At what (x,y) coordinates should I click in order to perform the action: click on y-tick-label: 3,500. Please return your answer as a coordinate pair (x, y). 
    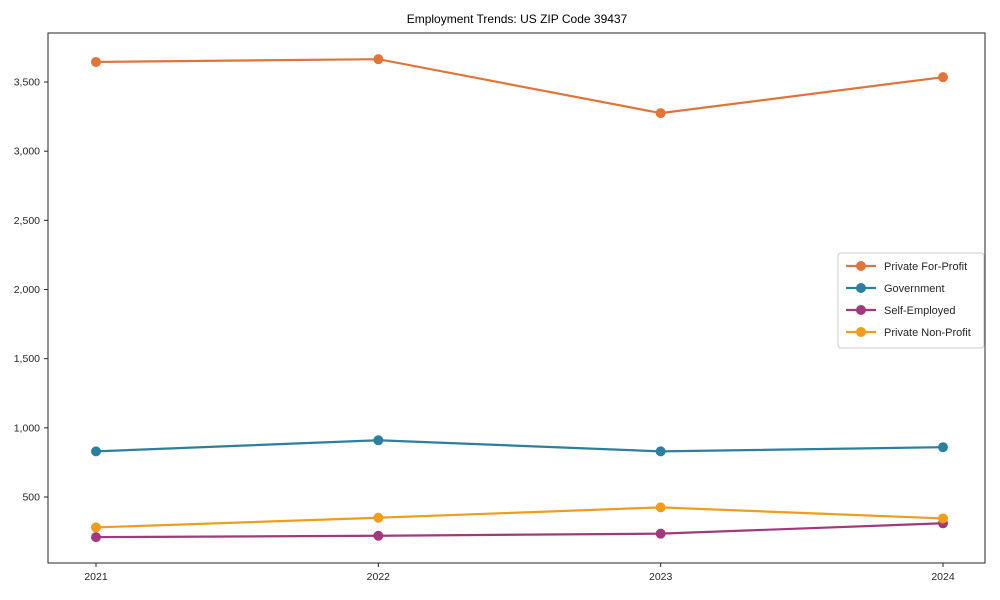
    Looking at the image, I should click on (27, 83).